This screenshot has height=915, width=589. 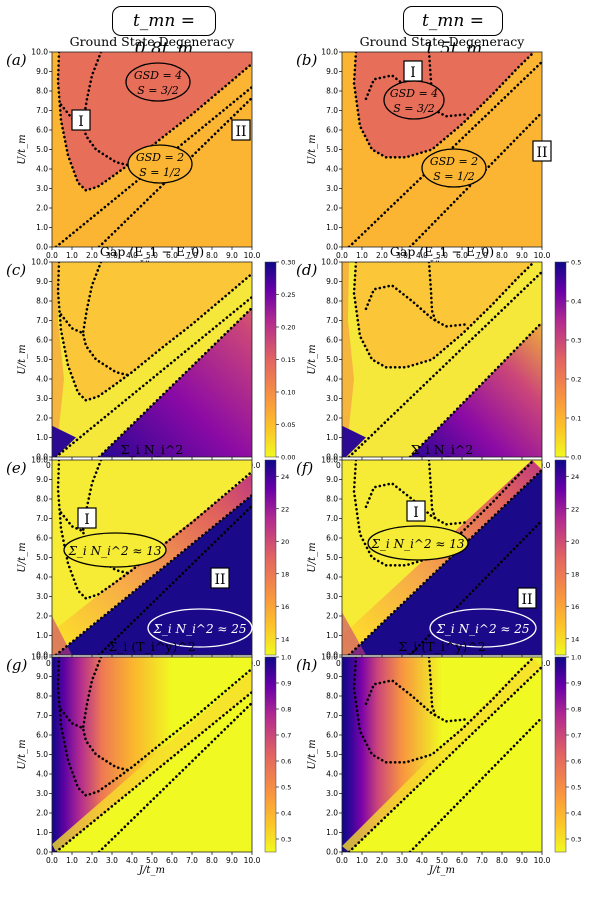 I want to click on boundary-inner, so click(x=94, y=740).